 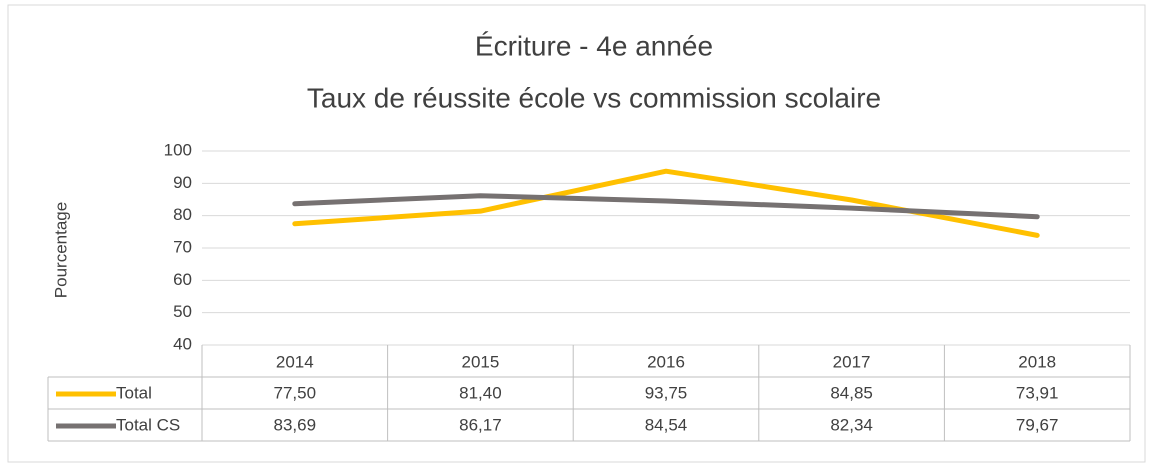 I want to click on y-tick-label: 70, so click(x=182, y=246).